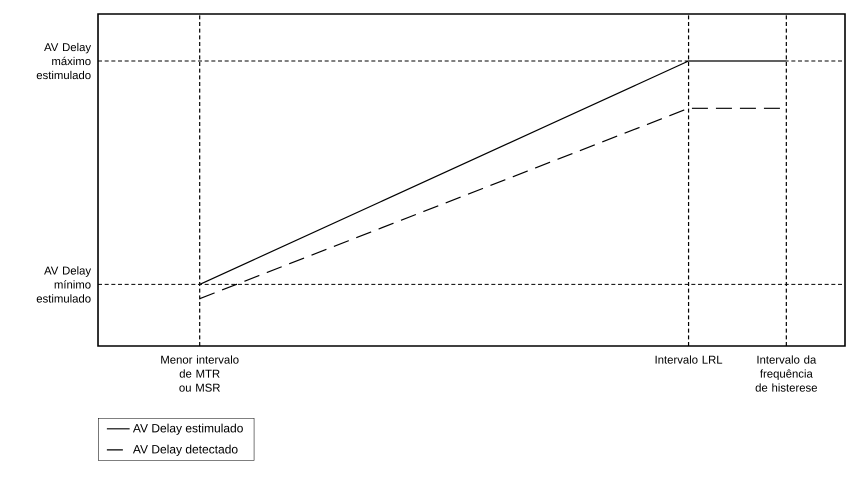  I want to click on legend-label: AV Delay detectado, so click(185, 450).